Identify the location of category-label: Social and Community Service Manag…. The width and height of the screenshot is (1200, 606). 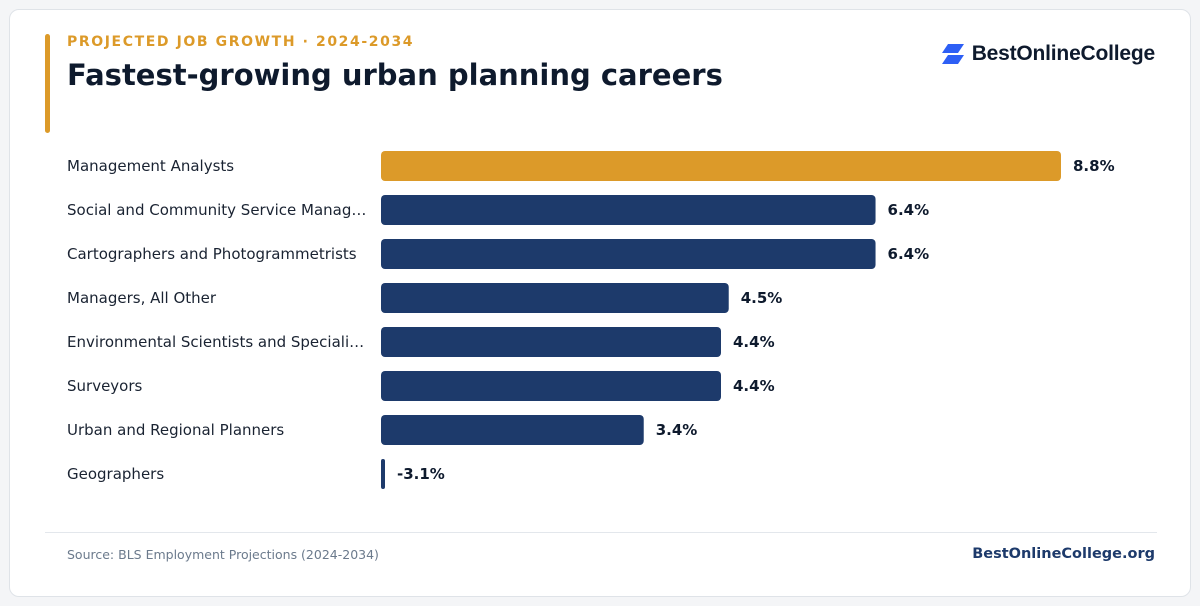
(216, 210).